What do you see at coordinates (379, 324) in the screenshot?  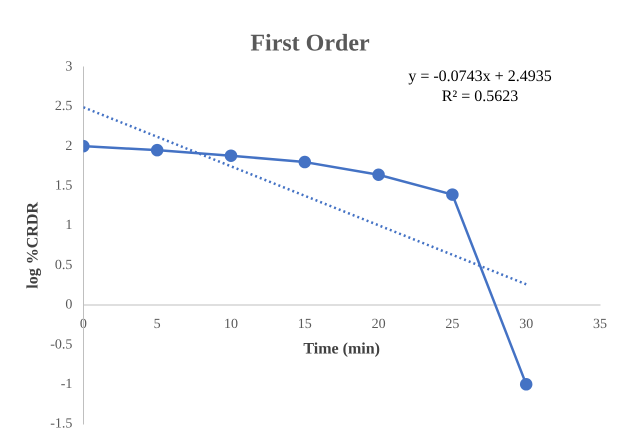 I see `x-tick-label: 20` at bounding box center [379, 324].